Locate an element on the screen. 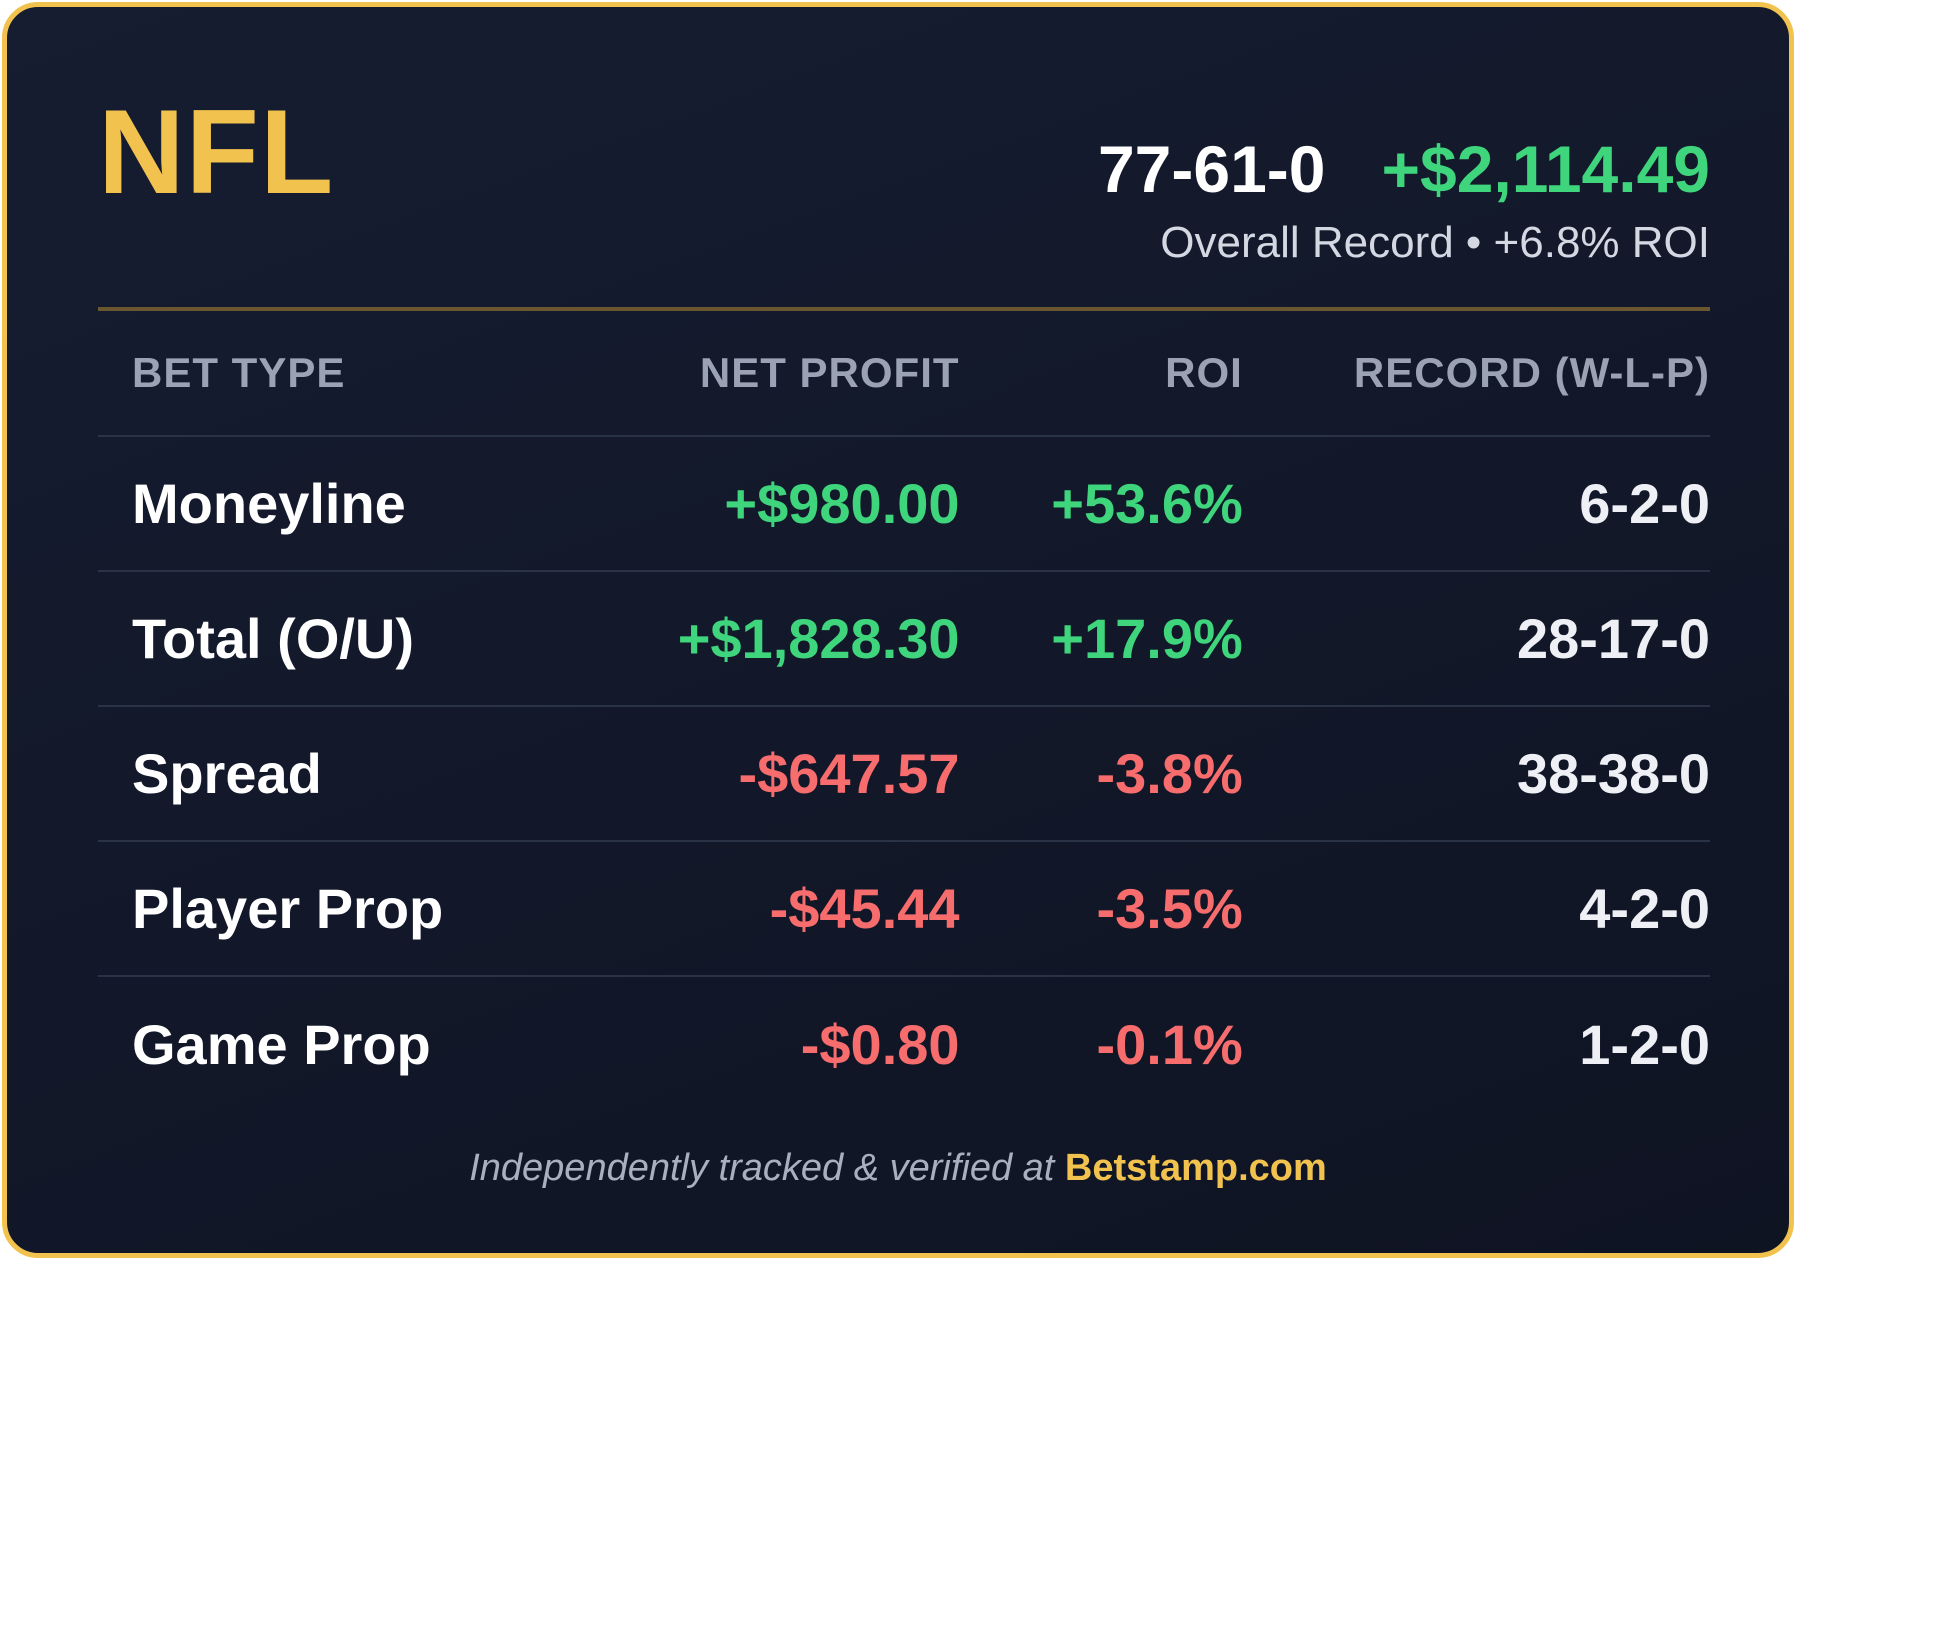  cell-record: 28-17-0 is located at coordinates (1613, 638).